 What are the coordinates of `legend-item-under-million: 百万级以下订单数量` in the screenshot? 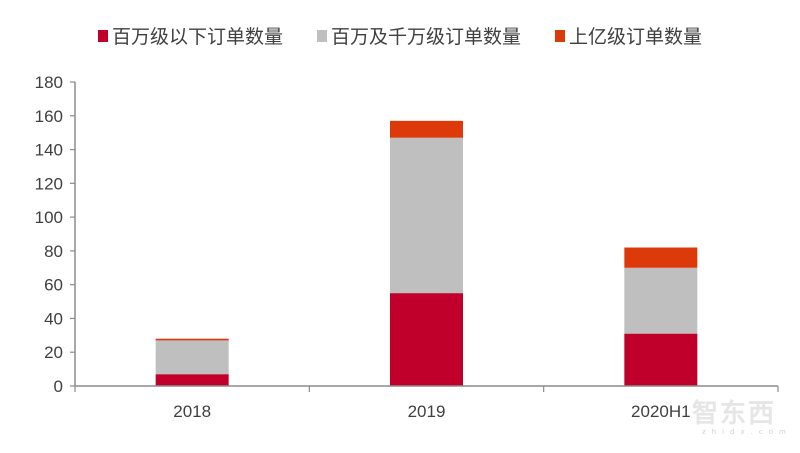 It's located at (190, 35).